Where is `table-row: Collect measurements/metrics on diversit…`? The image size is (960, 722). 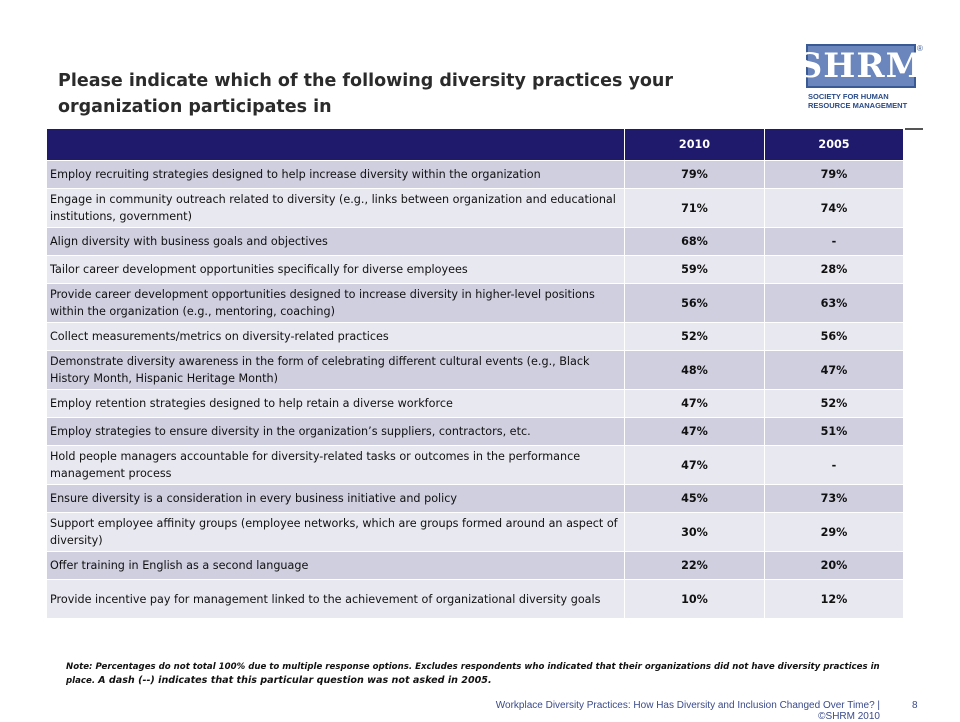 table-row: Collect measurements/metrics on diversit… is located at coordinates (475, 336).